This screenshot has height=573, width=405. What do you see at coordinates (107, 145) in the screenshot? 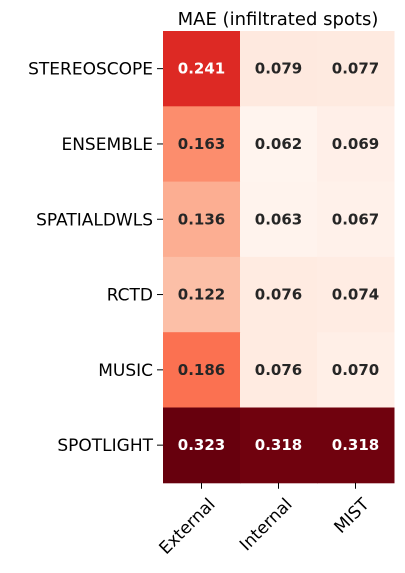
I see `row-label: ENSEMBLE` at bounding box center [107, 145].